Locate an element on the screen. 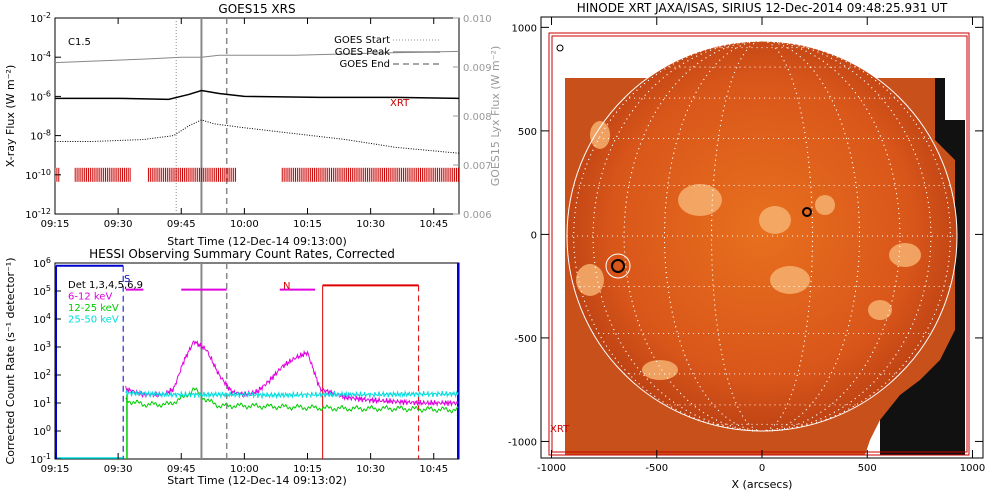 The height and width of the screenshot is (500, 1000). xrt-xtick-label: 0 is located at coordinates (762, 468).